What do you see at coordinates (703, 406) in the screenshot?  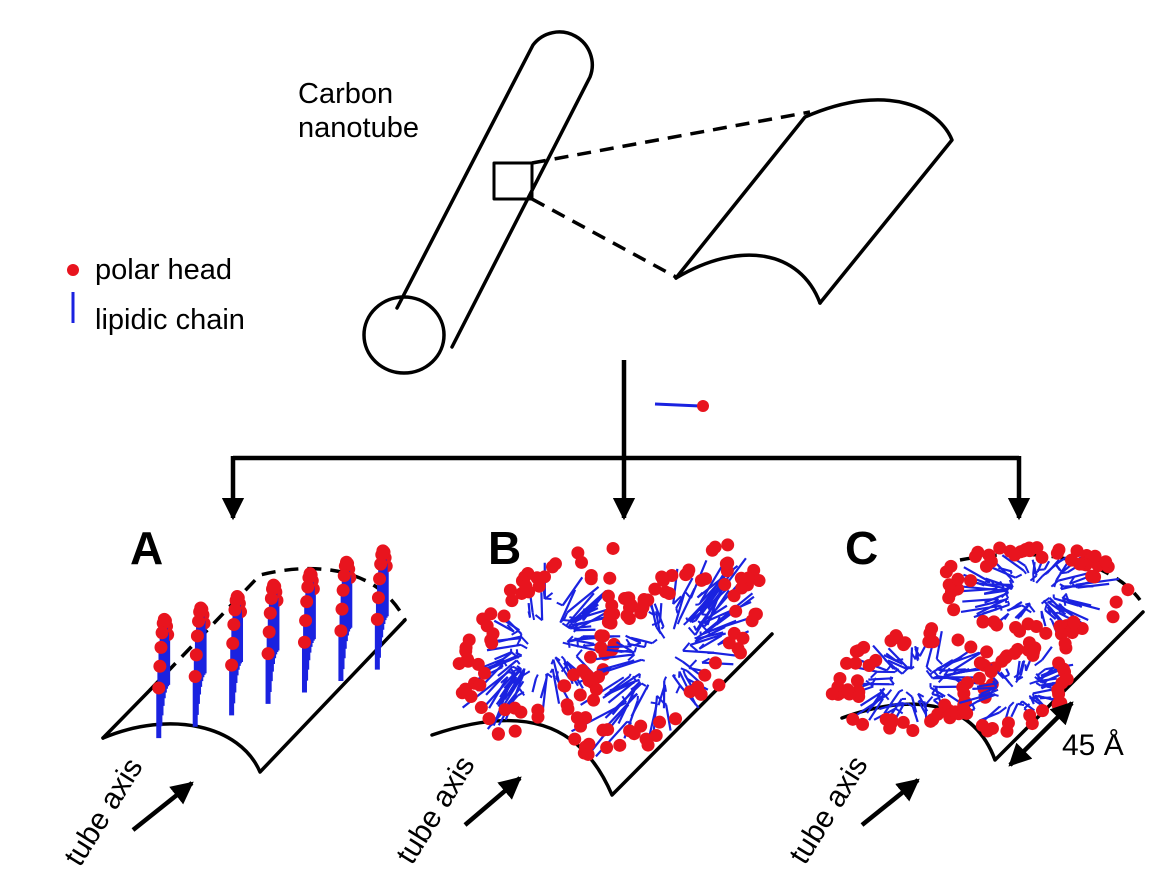 I see `lipid-icon-head` at bounding box center [703, 406].